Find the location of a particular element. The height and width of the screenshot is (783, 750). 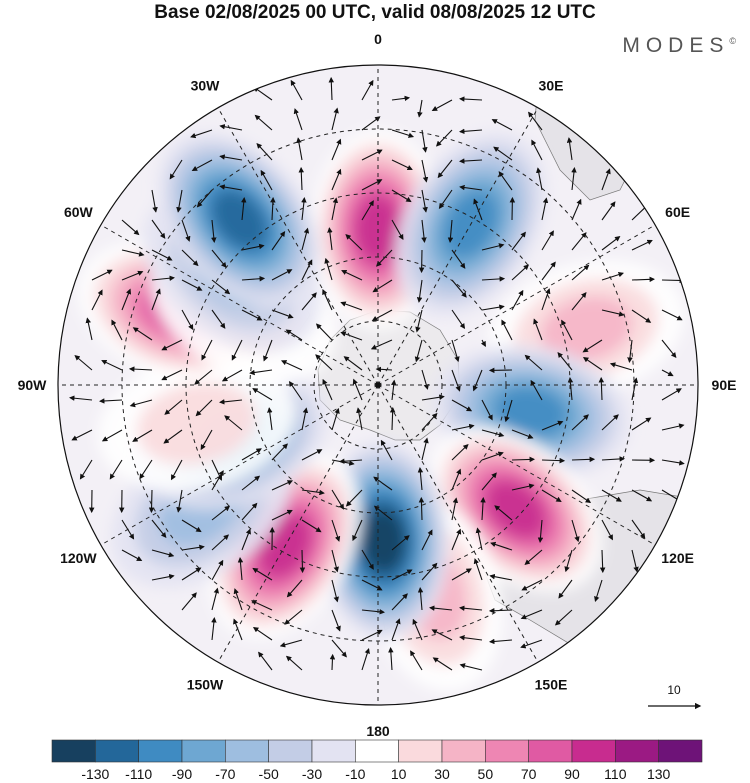

longitude-label: 60W is located at coordinates (79, 212).